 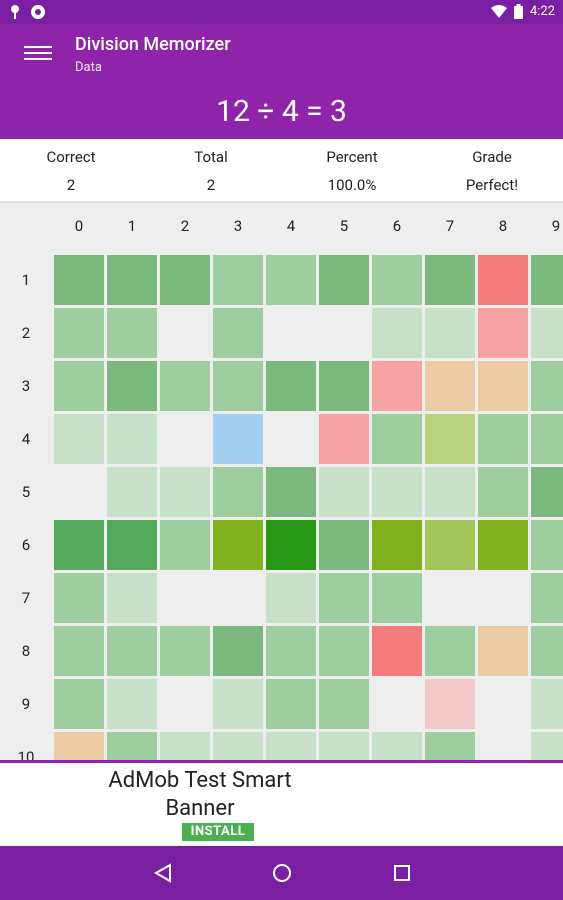 What do you see at coordinates (38, 56) in the screenshot?
I see `menu-icon` at bounding box center [38, 56].